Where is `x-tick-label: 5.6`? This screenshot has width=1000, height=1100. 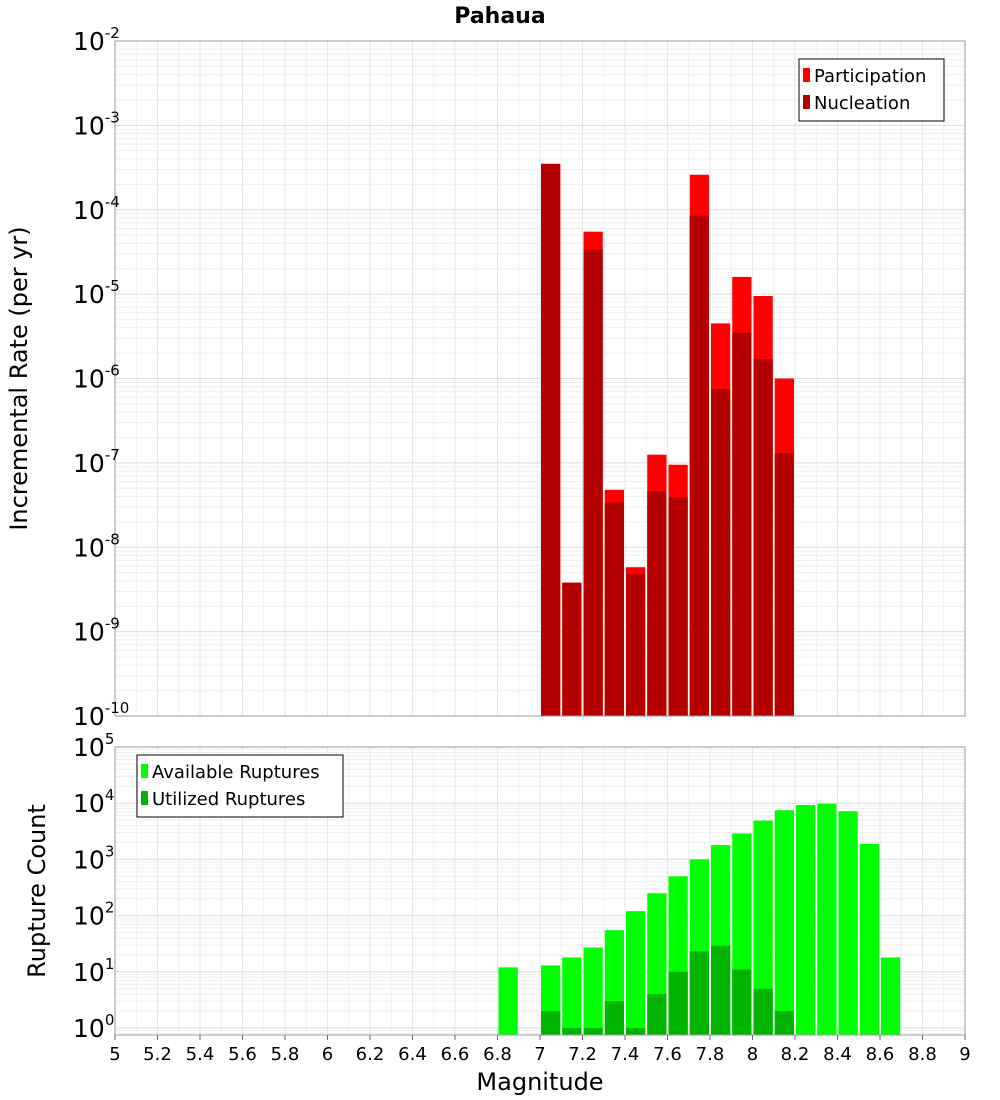 x-tick-label: 5.6 is located at coordinates (242, 1054).